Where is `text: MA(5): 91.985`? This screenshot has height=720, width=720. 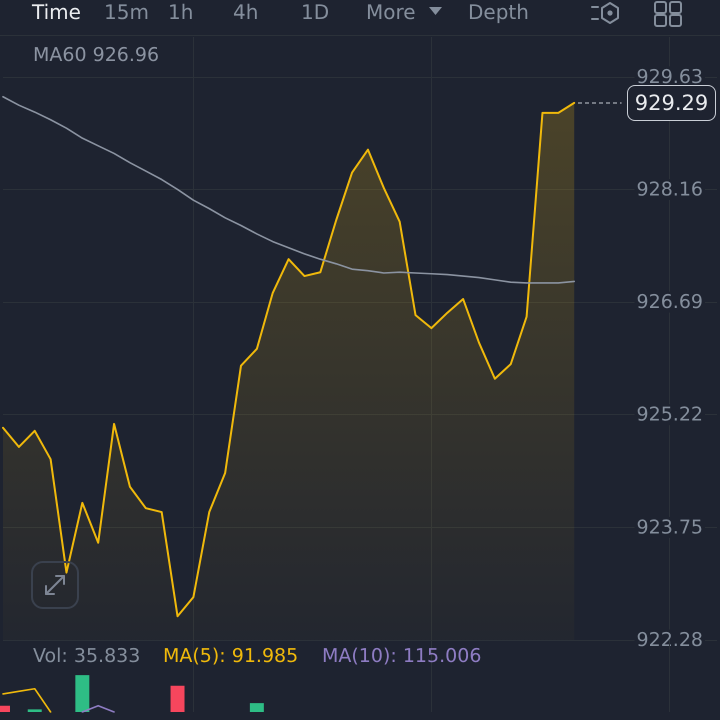
text: MA(5): 91.985 is located at coordinates (230, 656).